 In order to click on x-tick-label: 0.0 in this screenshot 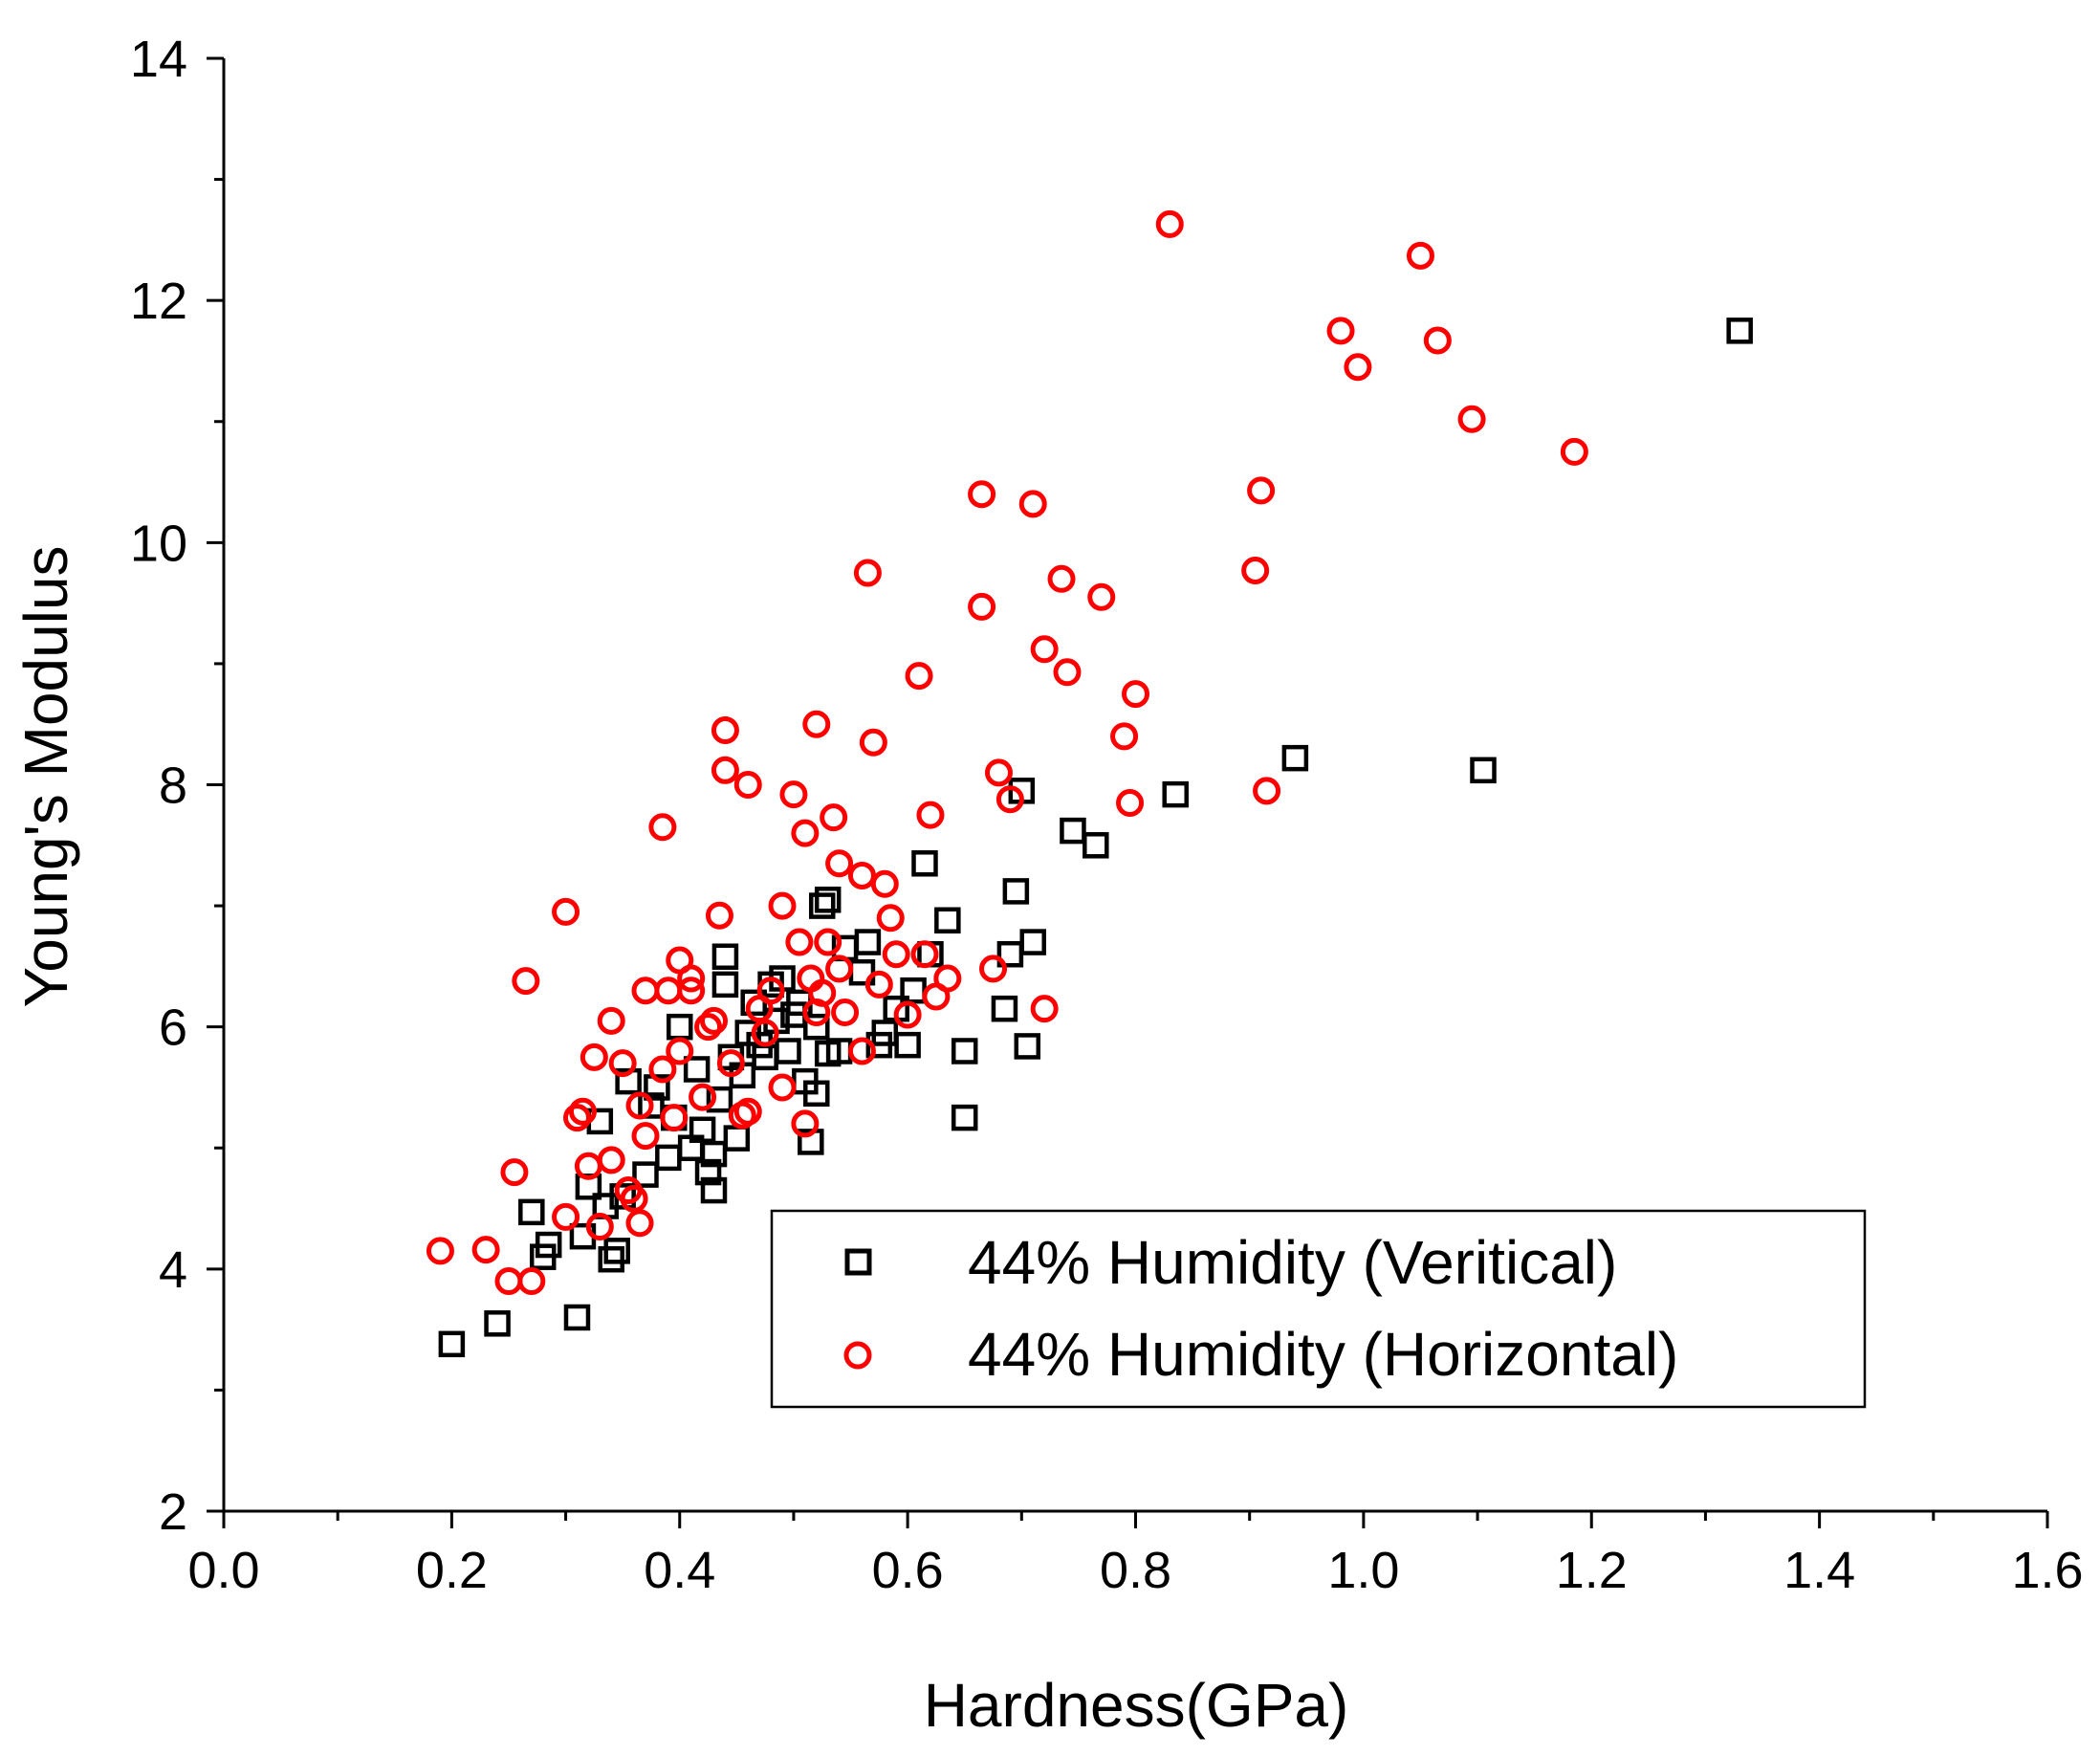, I will do `click(223, 1570)`.